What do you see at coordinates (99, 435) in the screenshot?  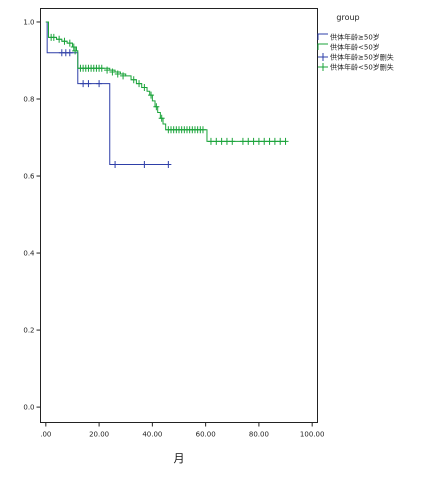 I see `x-tick-label: 20.00` at bounding box center [99, 435].